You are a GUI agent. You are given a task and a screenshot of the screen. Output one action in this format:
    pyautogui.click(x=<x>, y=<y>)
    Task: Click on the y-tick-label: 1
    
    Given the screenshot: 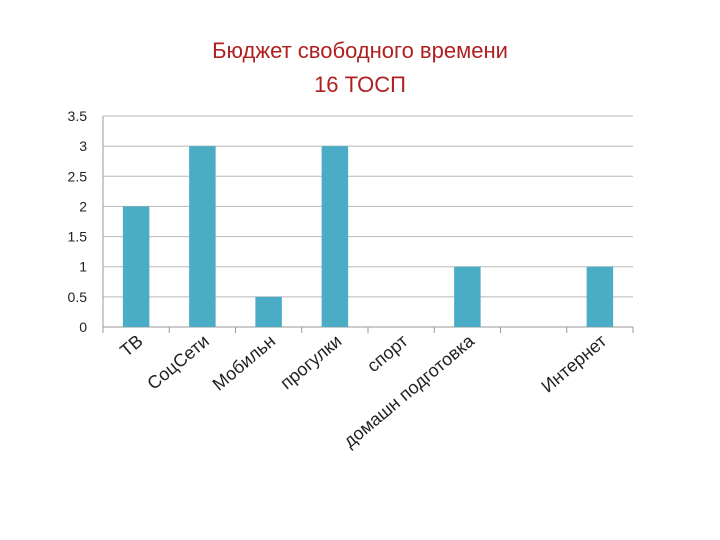 What is the action you would take?
    pyautogui.click(x=83, y=267)
    